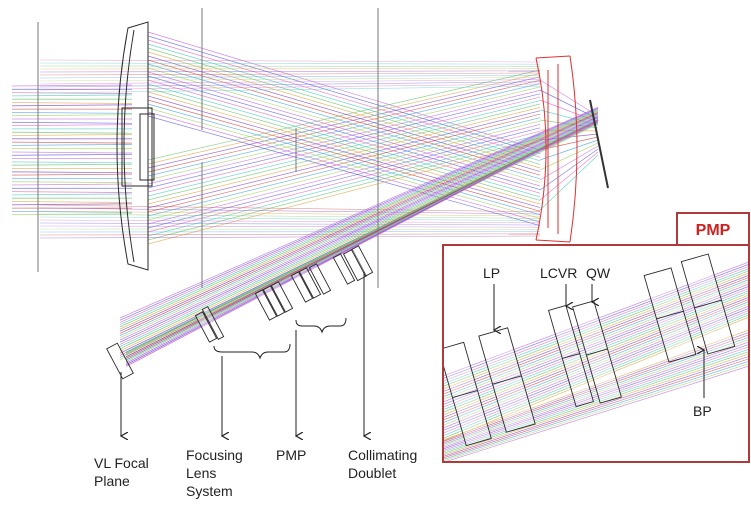  Describe the element at coordinates (135, 146) in the screenshot. I see `objective-lens` at that location.